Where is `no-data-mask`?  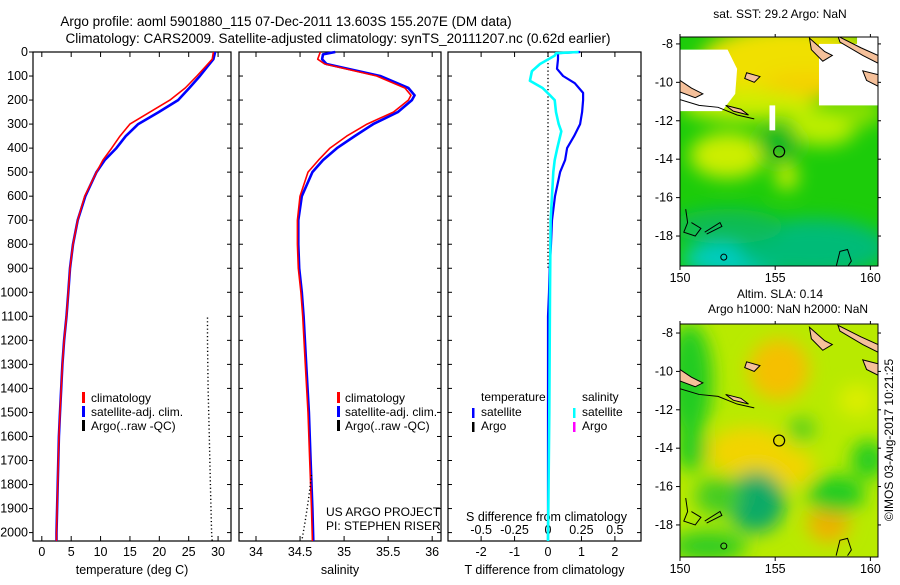 no-data-mask is located at coordinates (772, 118).